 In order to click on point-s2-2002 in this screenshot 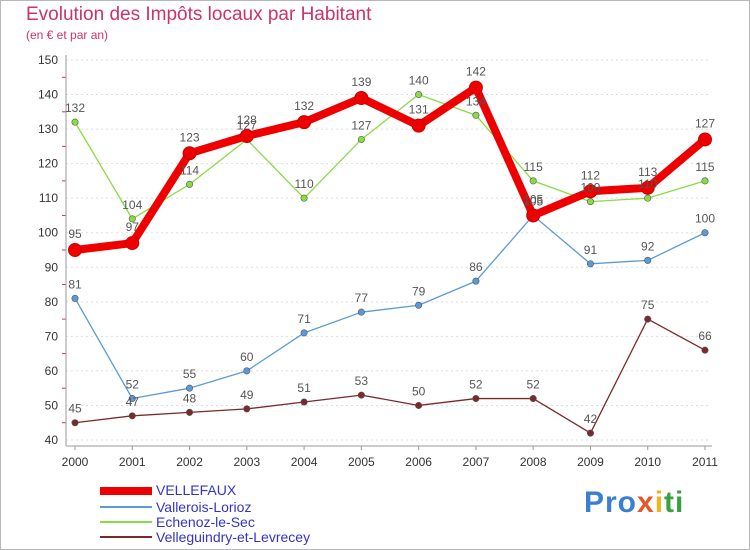, I will do `click(190, 184)`.